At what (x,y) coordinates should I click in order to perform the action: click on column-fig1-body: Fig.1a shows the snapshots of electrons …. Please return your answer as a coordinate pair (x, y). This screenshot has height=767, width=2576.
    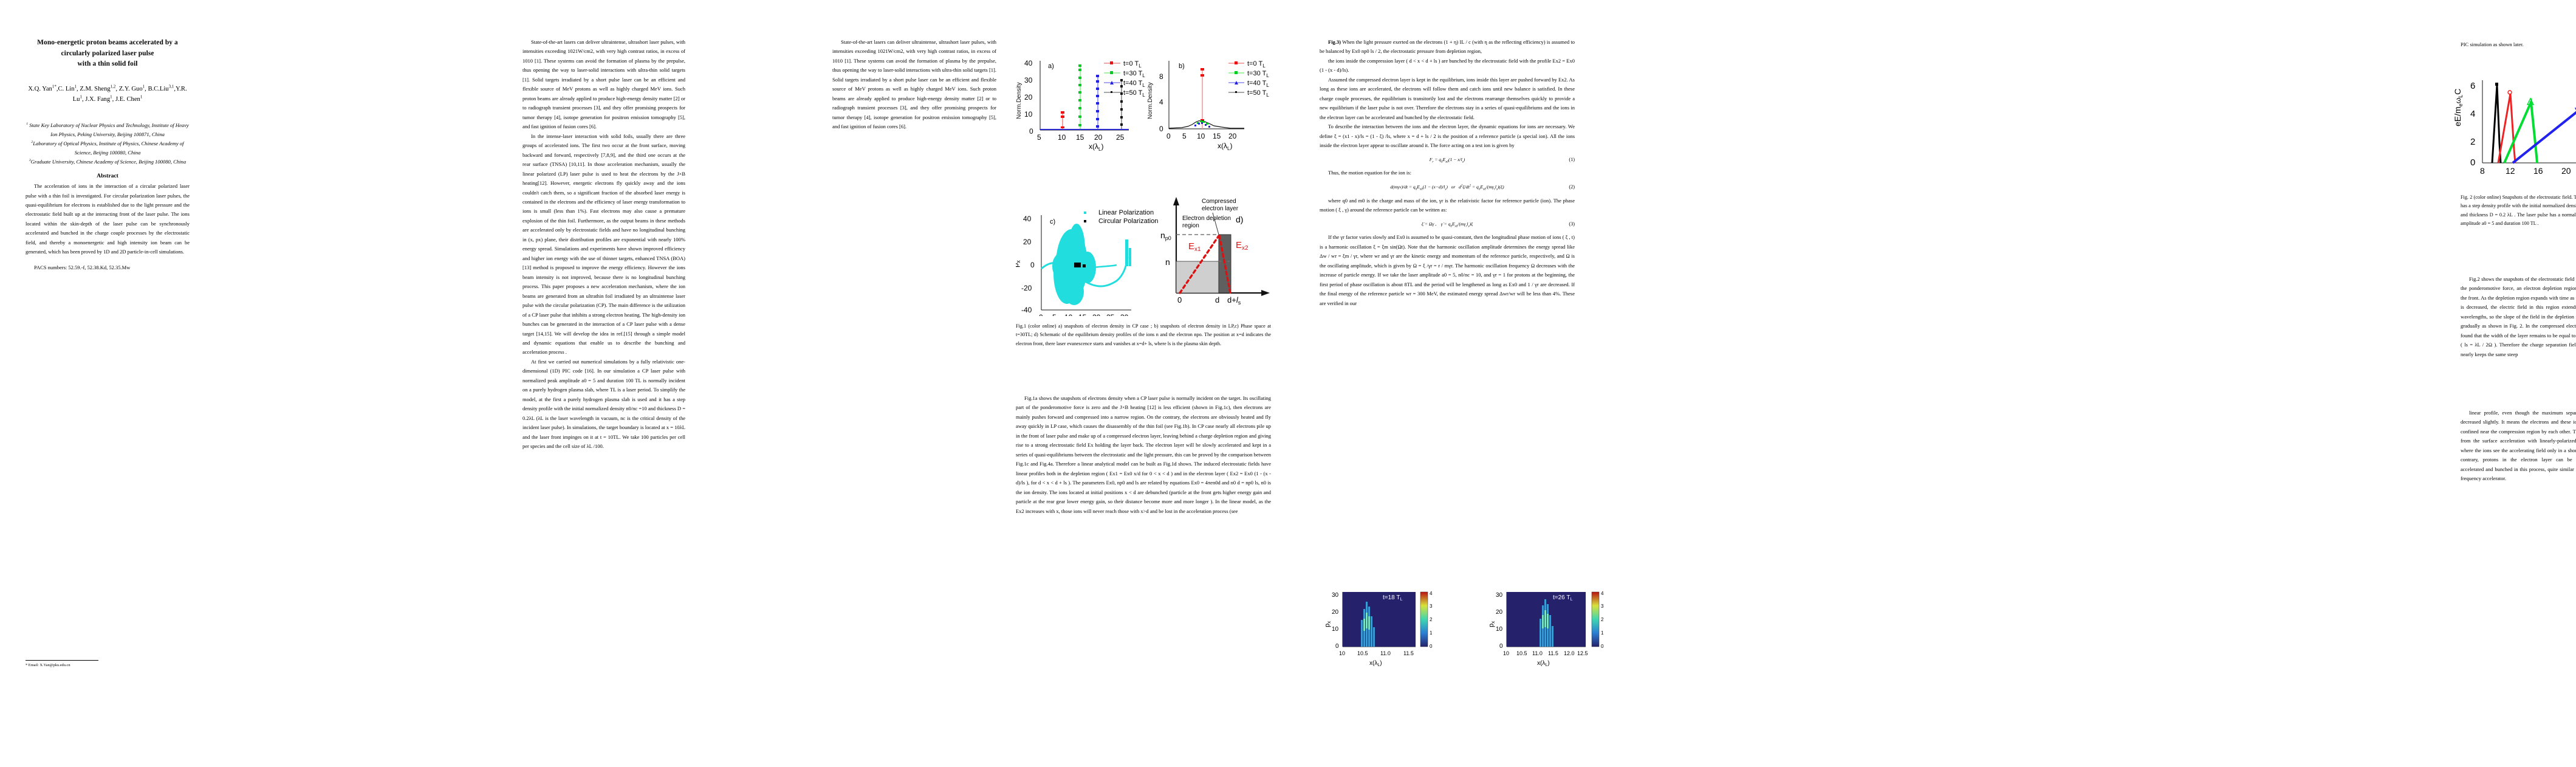
    Looking at the image, I should click on (1143, 455).